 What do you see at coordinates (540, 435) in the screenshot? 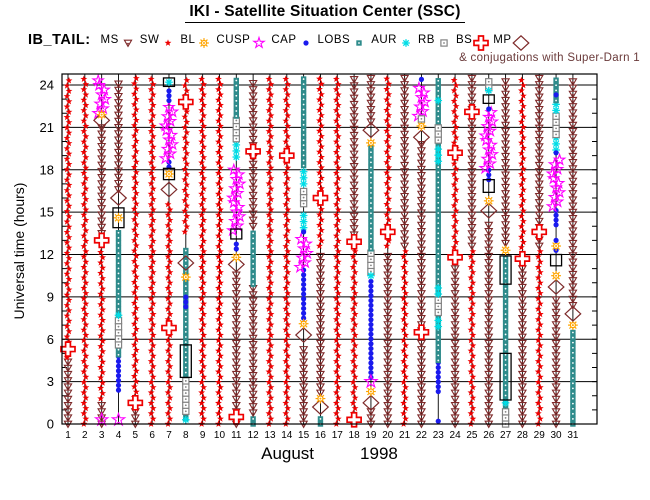
I see `svg-text: 29` at bounding box center [540, 435].